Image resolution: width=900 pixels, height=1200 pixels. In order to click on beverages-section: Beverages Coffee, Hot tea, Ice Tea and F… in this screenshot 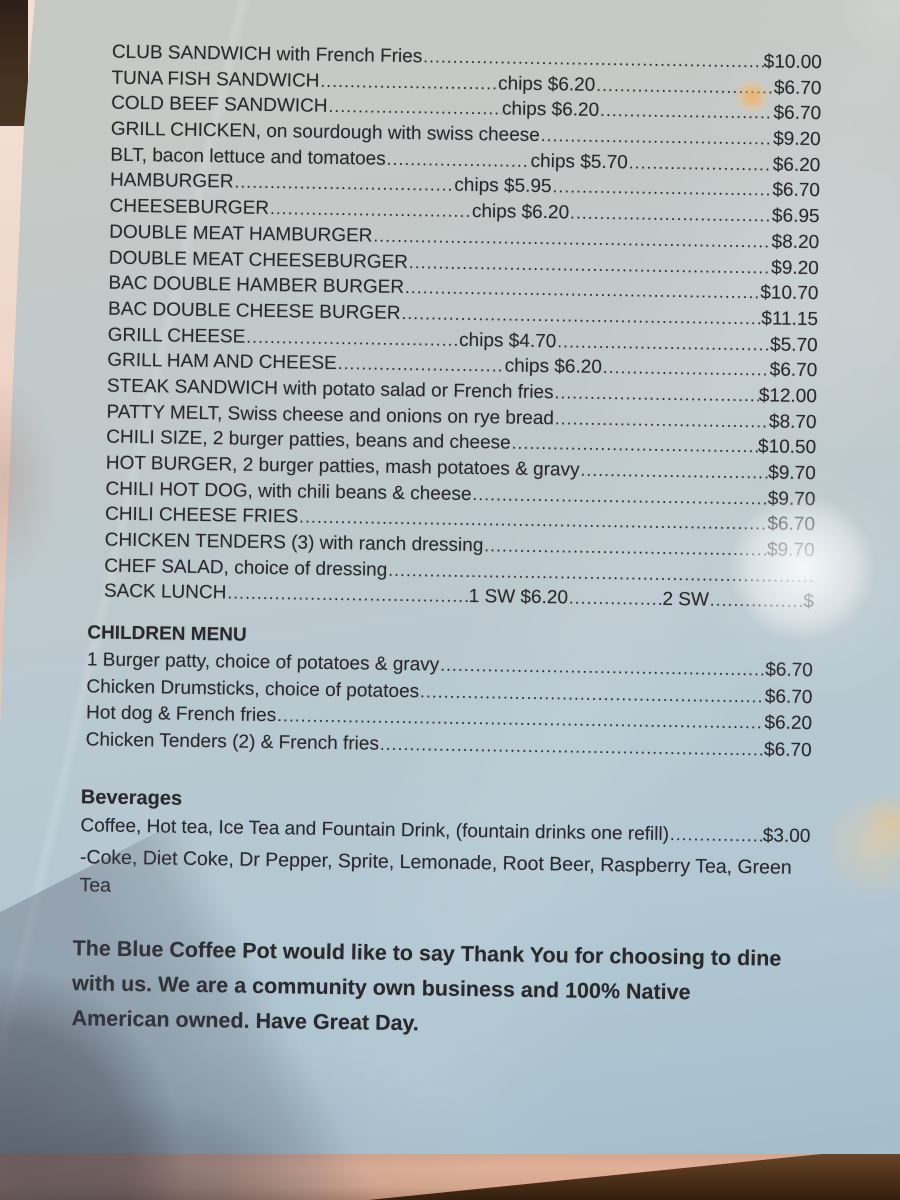, I will do `click(405, 846)`.